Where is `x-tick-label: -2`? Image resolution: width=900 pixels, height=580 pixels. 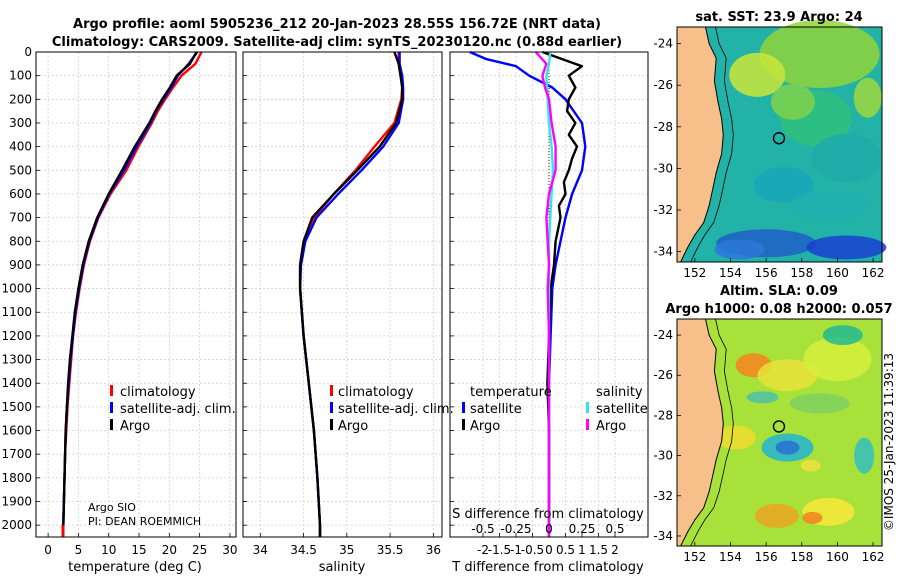
x-tick-label: -2 is located at coordinates (483, 550).